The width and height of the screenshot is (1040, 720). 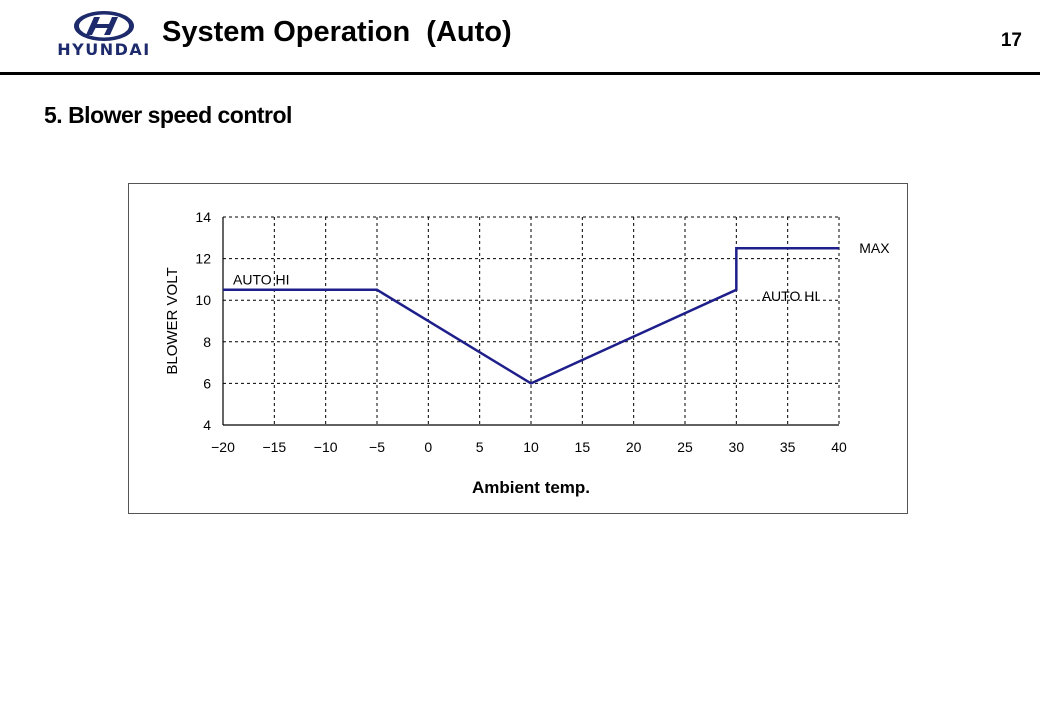 What do you see at coordinates (480, 447) in the screenshot?
I see `x-tick-label: 5` at bounding box center [480, 447].